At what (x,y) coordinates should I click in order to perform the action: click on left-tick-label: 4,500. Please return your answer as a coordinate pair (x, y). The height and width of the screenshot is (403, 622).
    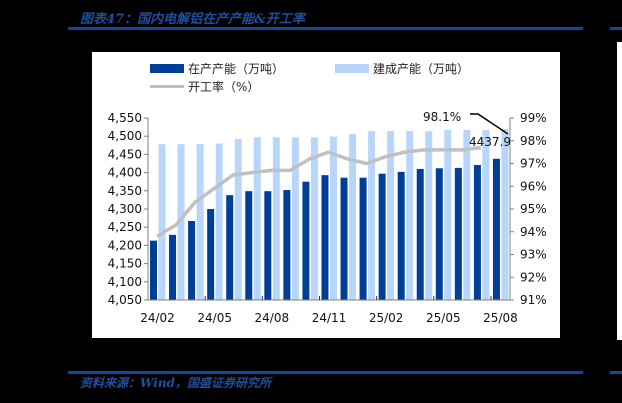
    Looking at the image, I should click on (125, 136).